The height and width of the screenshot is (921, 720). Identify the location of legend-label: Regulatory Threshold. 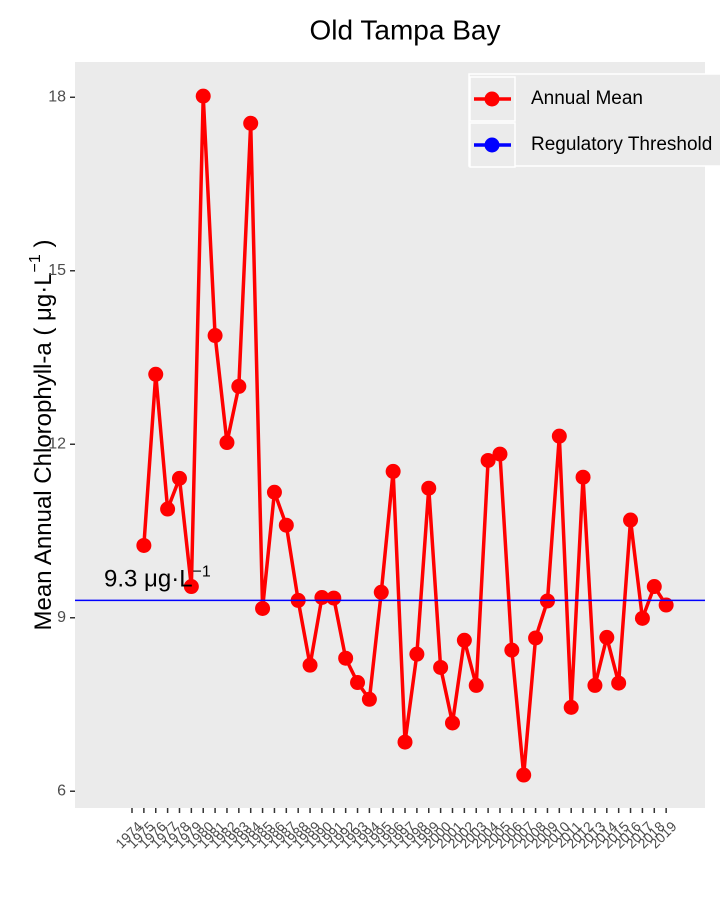
(621, 144).